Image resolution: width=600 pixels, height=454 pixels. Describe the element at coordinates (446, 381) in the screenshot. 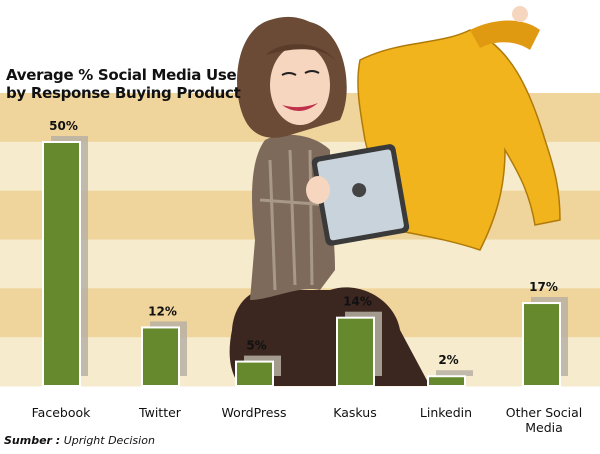

I see `bar-linkedin` at that location.